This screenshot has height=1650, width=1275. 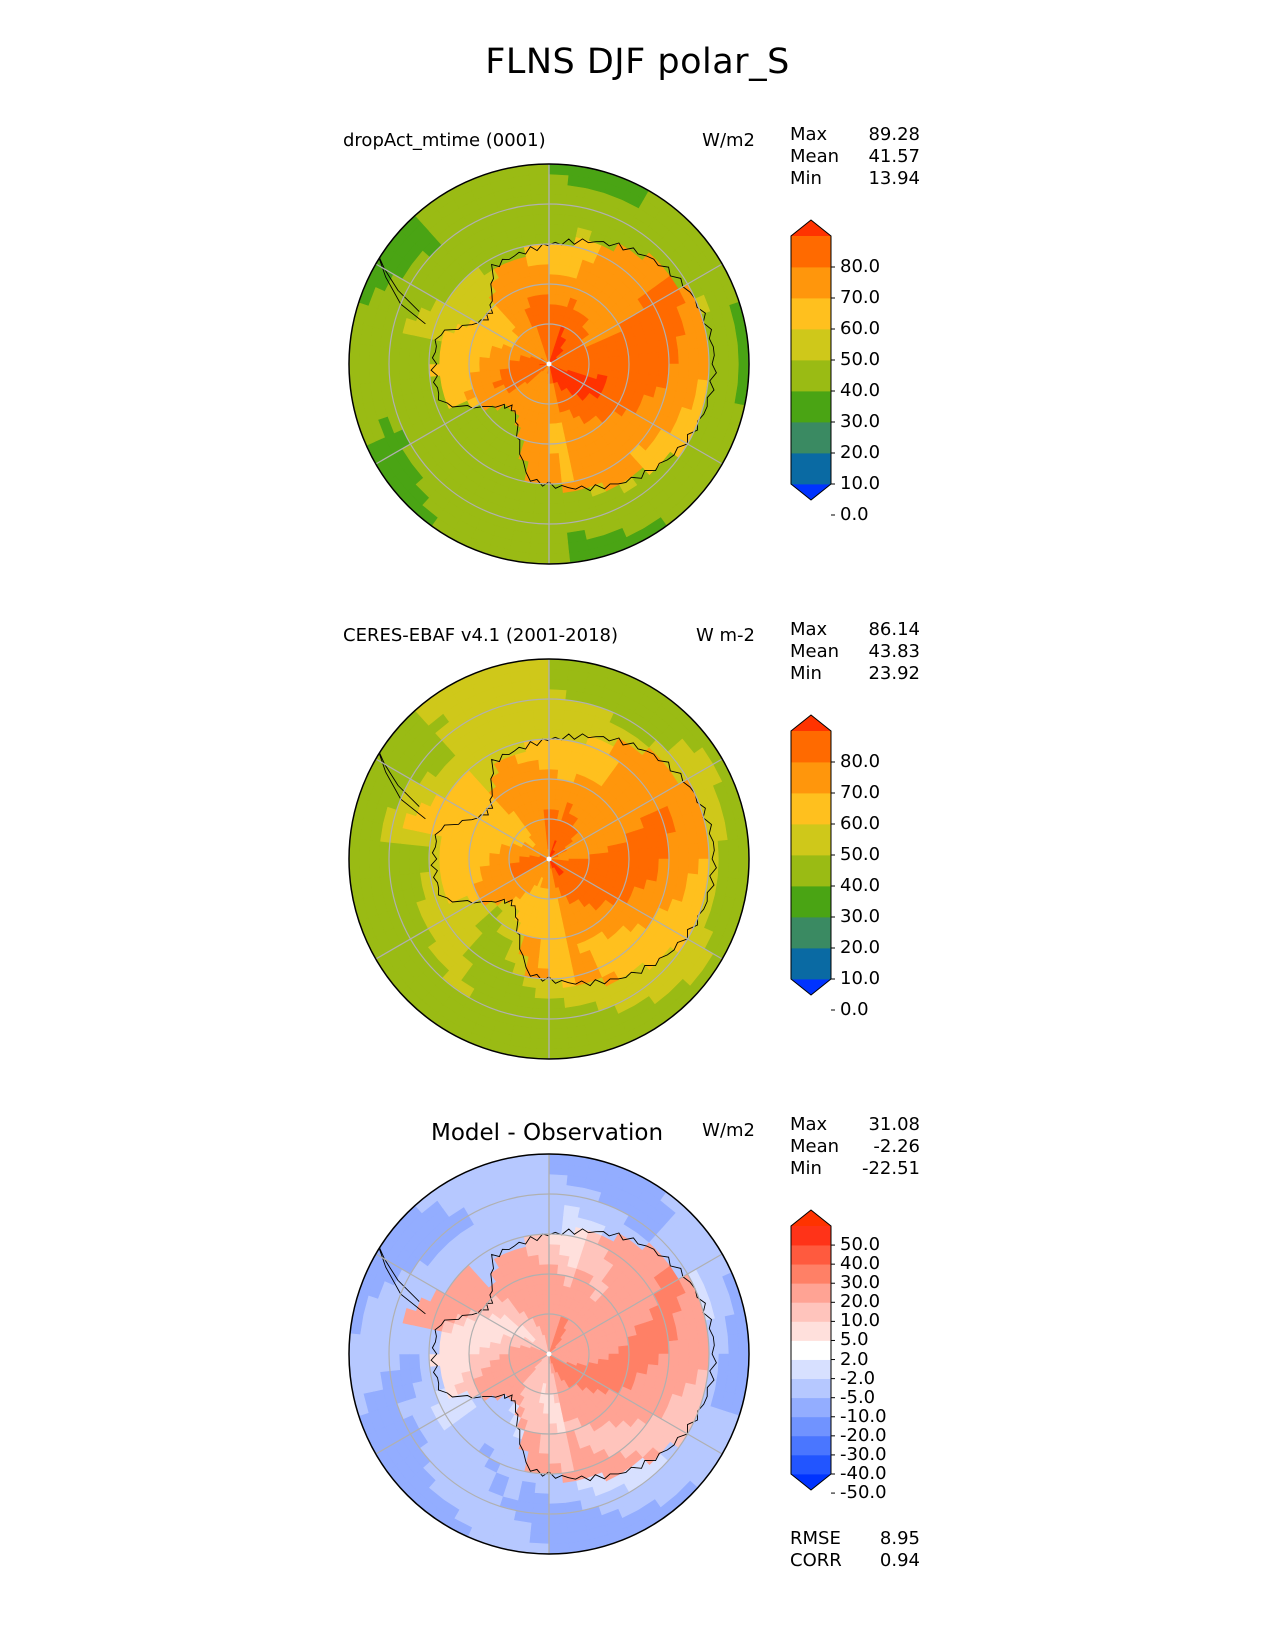 What do you see at coordinates (811, 855) in the screenshot?
I see `colorbar-outline` at bounding box center [811, 855].